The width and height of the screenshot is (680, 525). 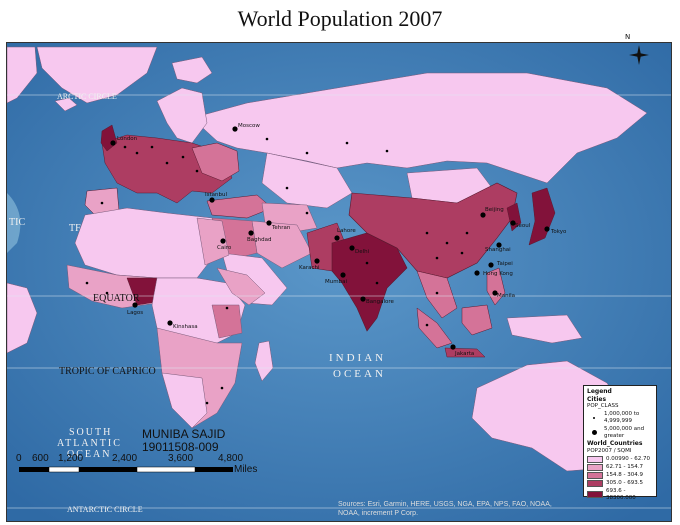 I want to click on city-dot-delhi, so click(x=352, y=248).